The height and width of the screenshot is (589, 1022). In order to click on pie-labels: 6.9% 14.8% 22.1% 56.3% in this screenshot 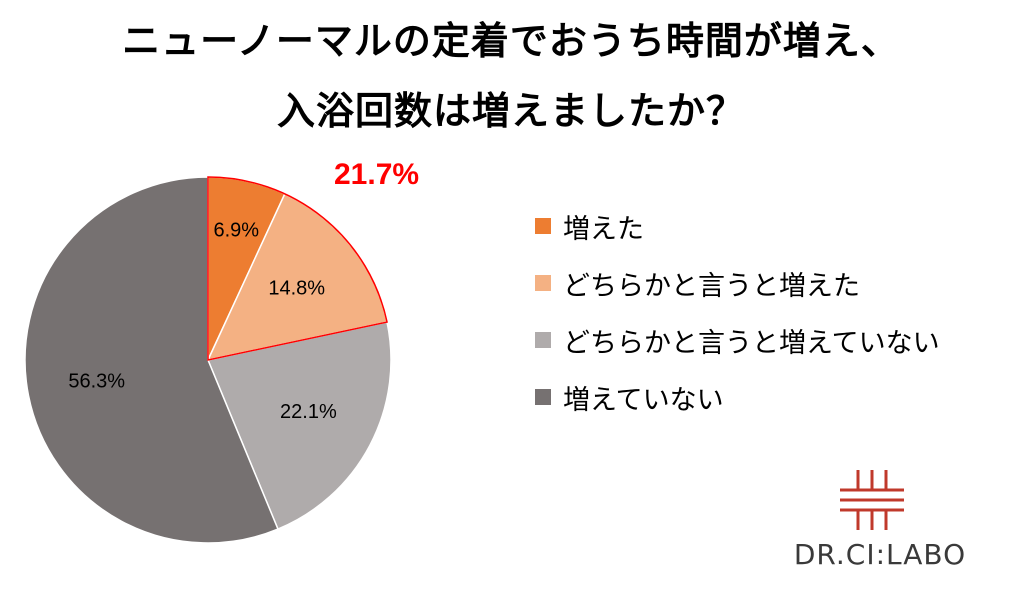, I will do `click(202, 322)`.